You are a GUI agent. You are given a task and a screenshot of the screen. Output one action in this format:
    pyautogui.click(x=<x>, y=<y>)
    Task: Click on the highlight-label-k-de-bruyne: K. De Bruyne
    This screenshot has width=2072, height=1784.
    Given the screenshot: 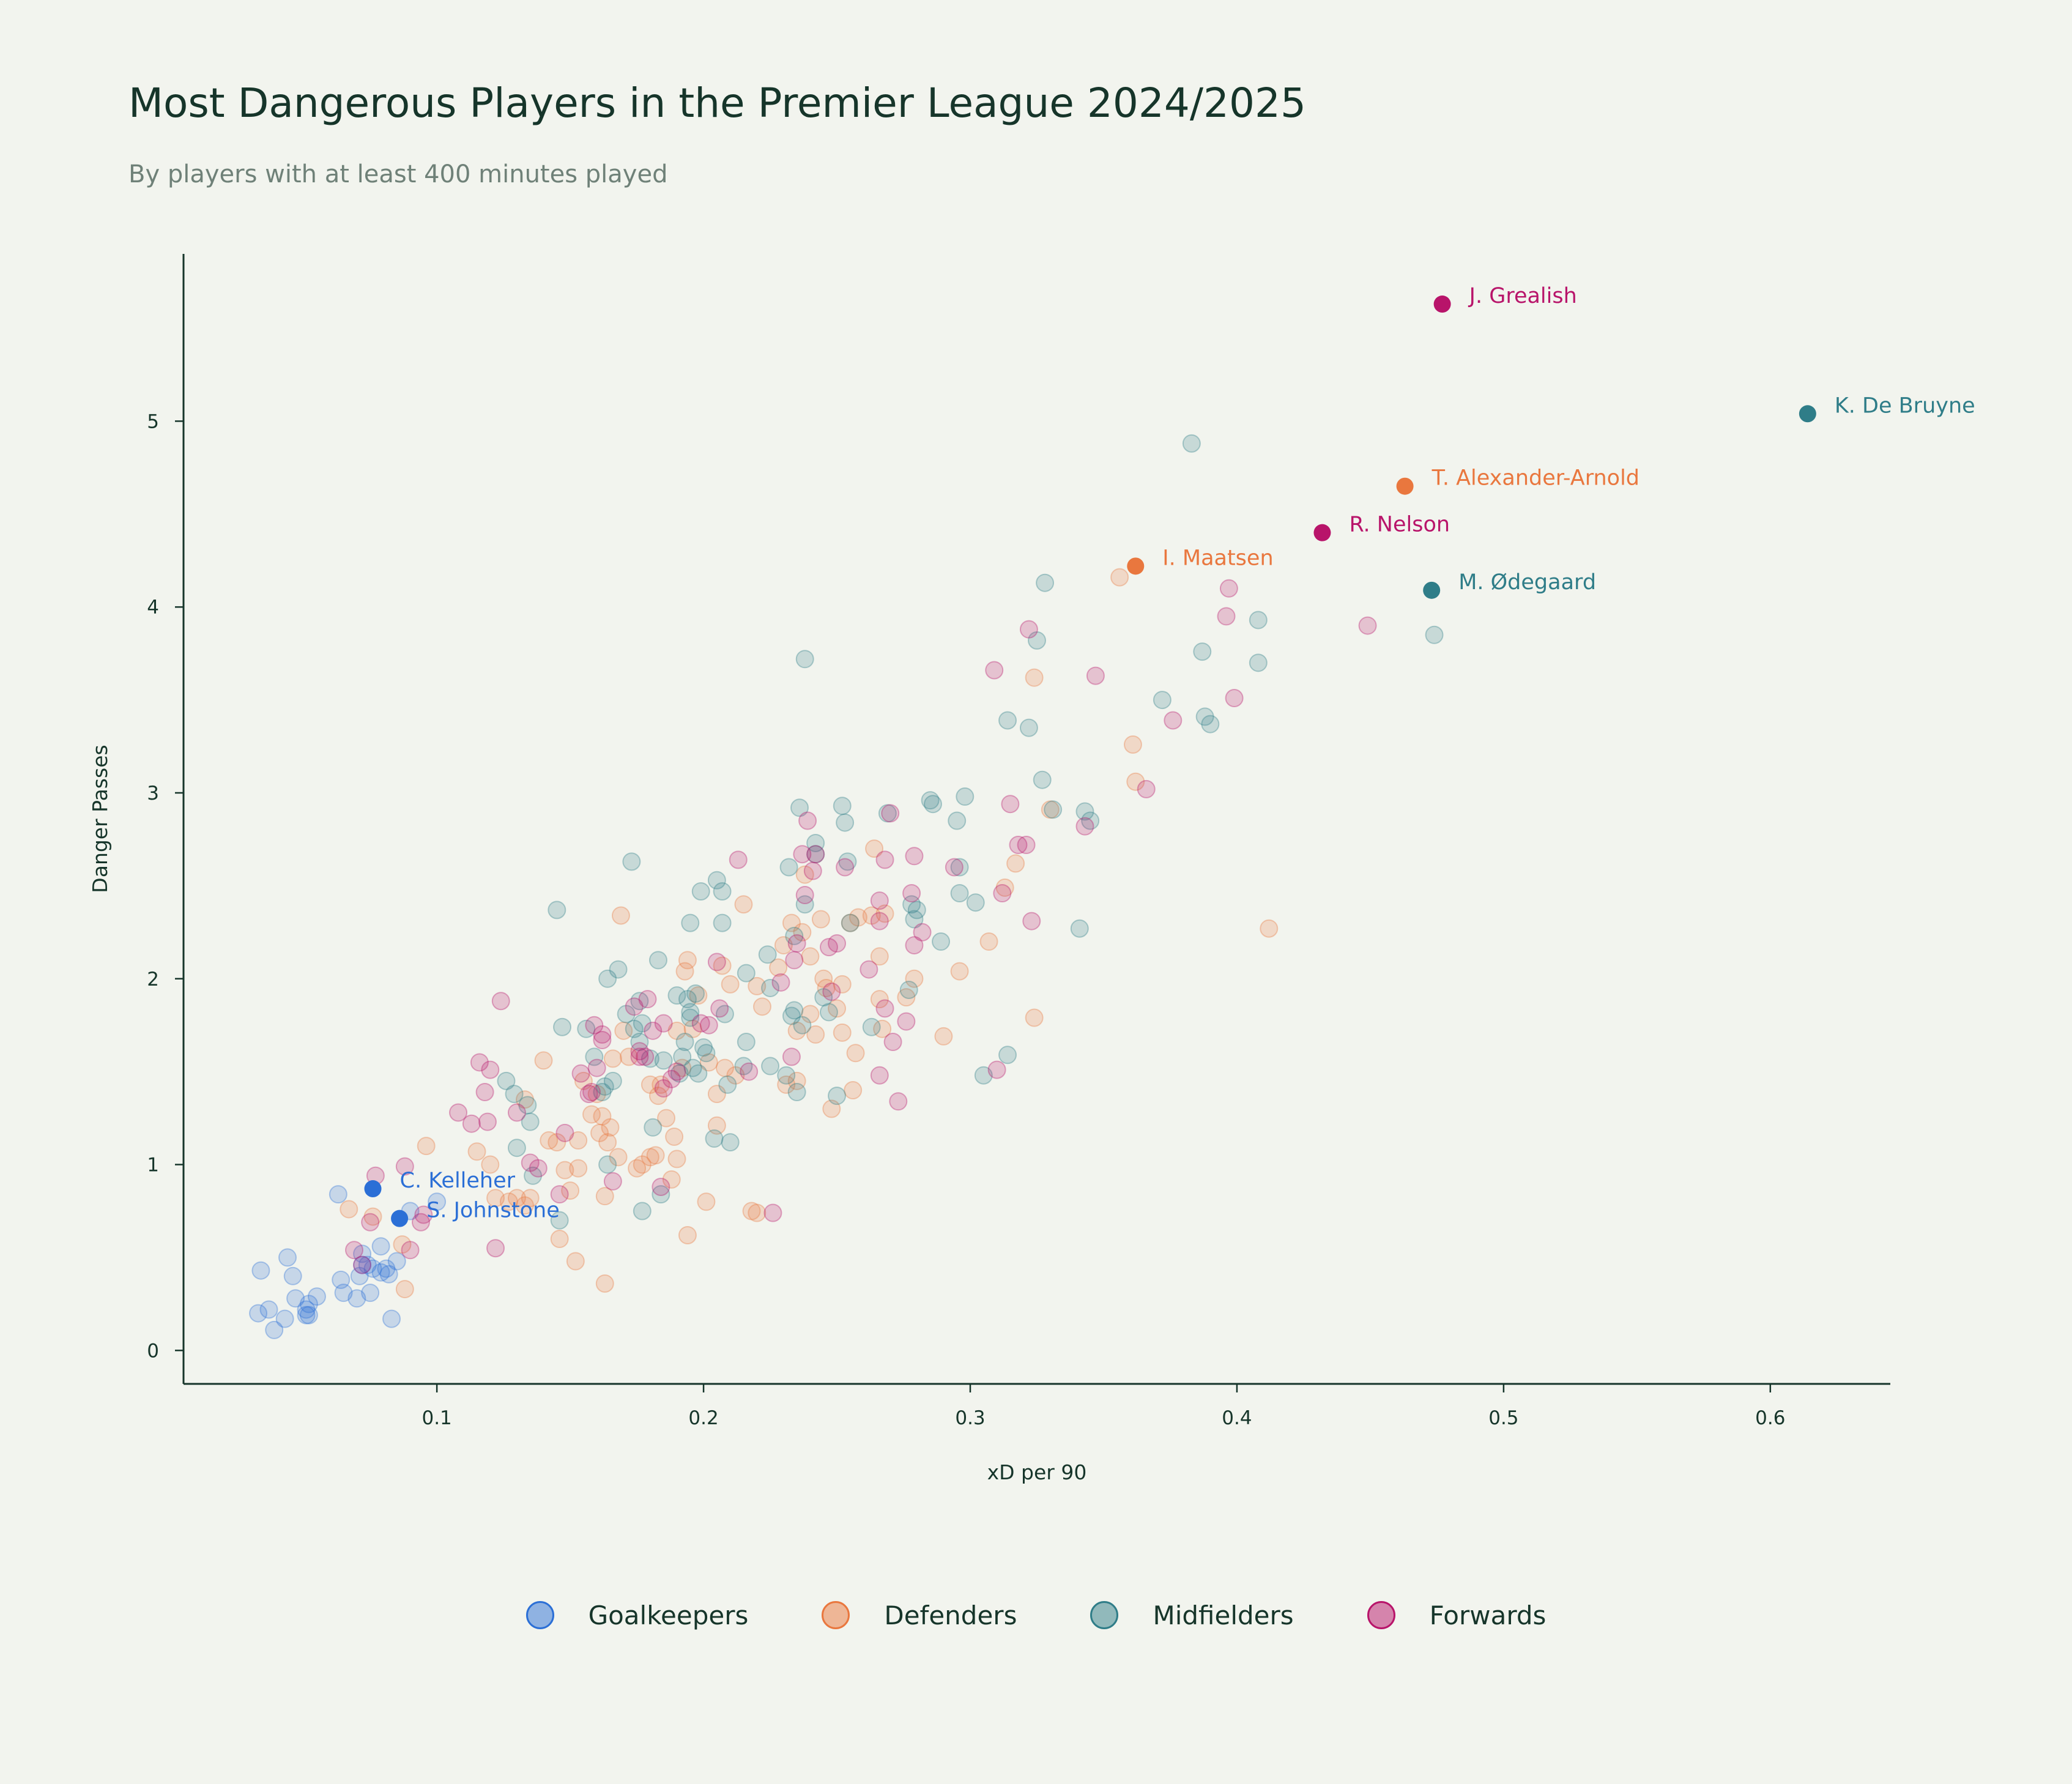 What is the action you would take?
    pyautogui.click(x=1905, y=405)
    